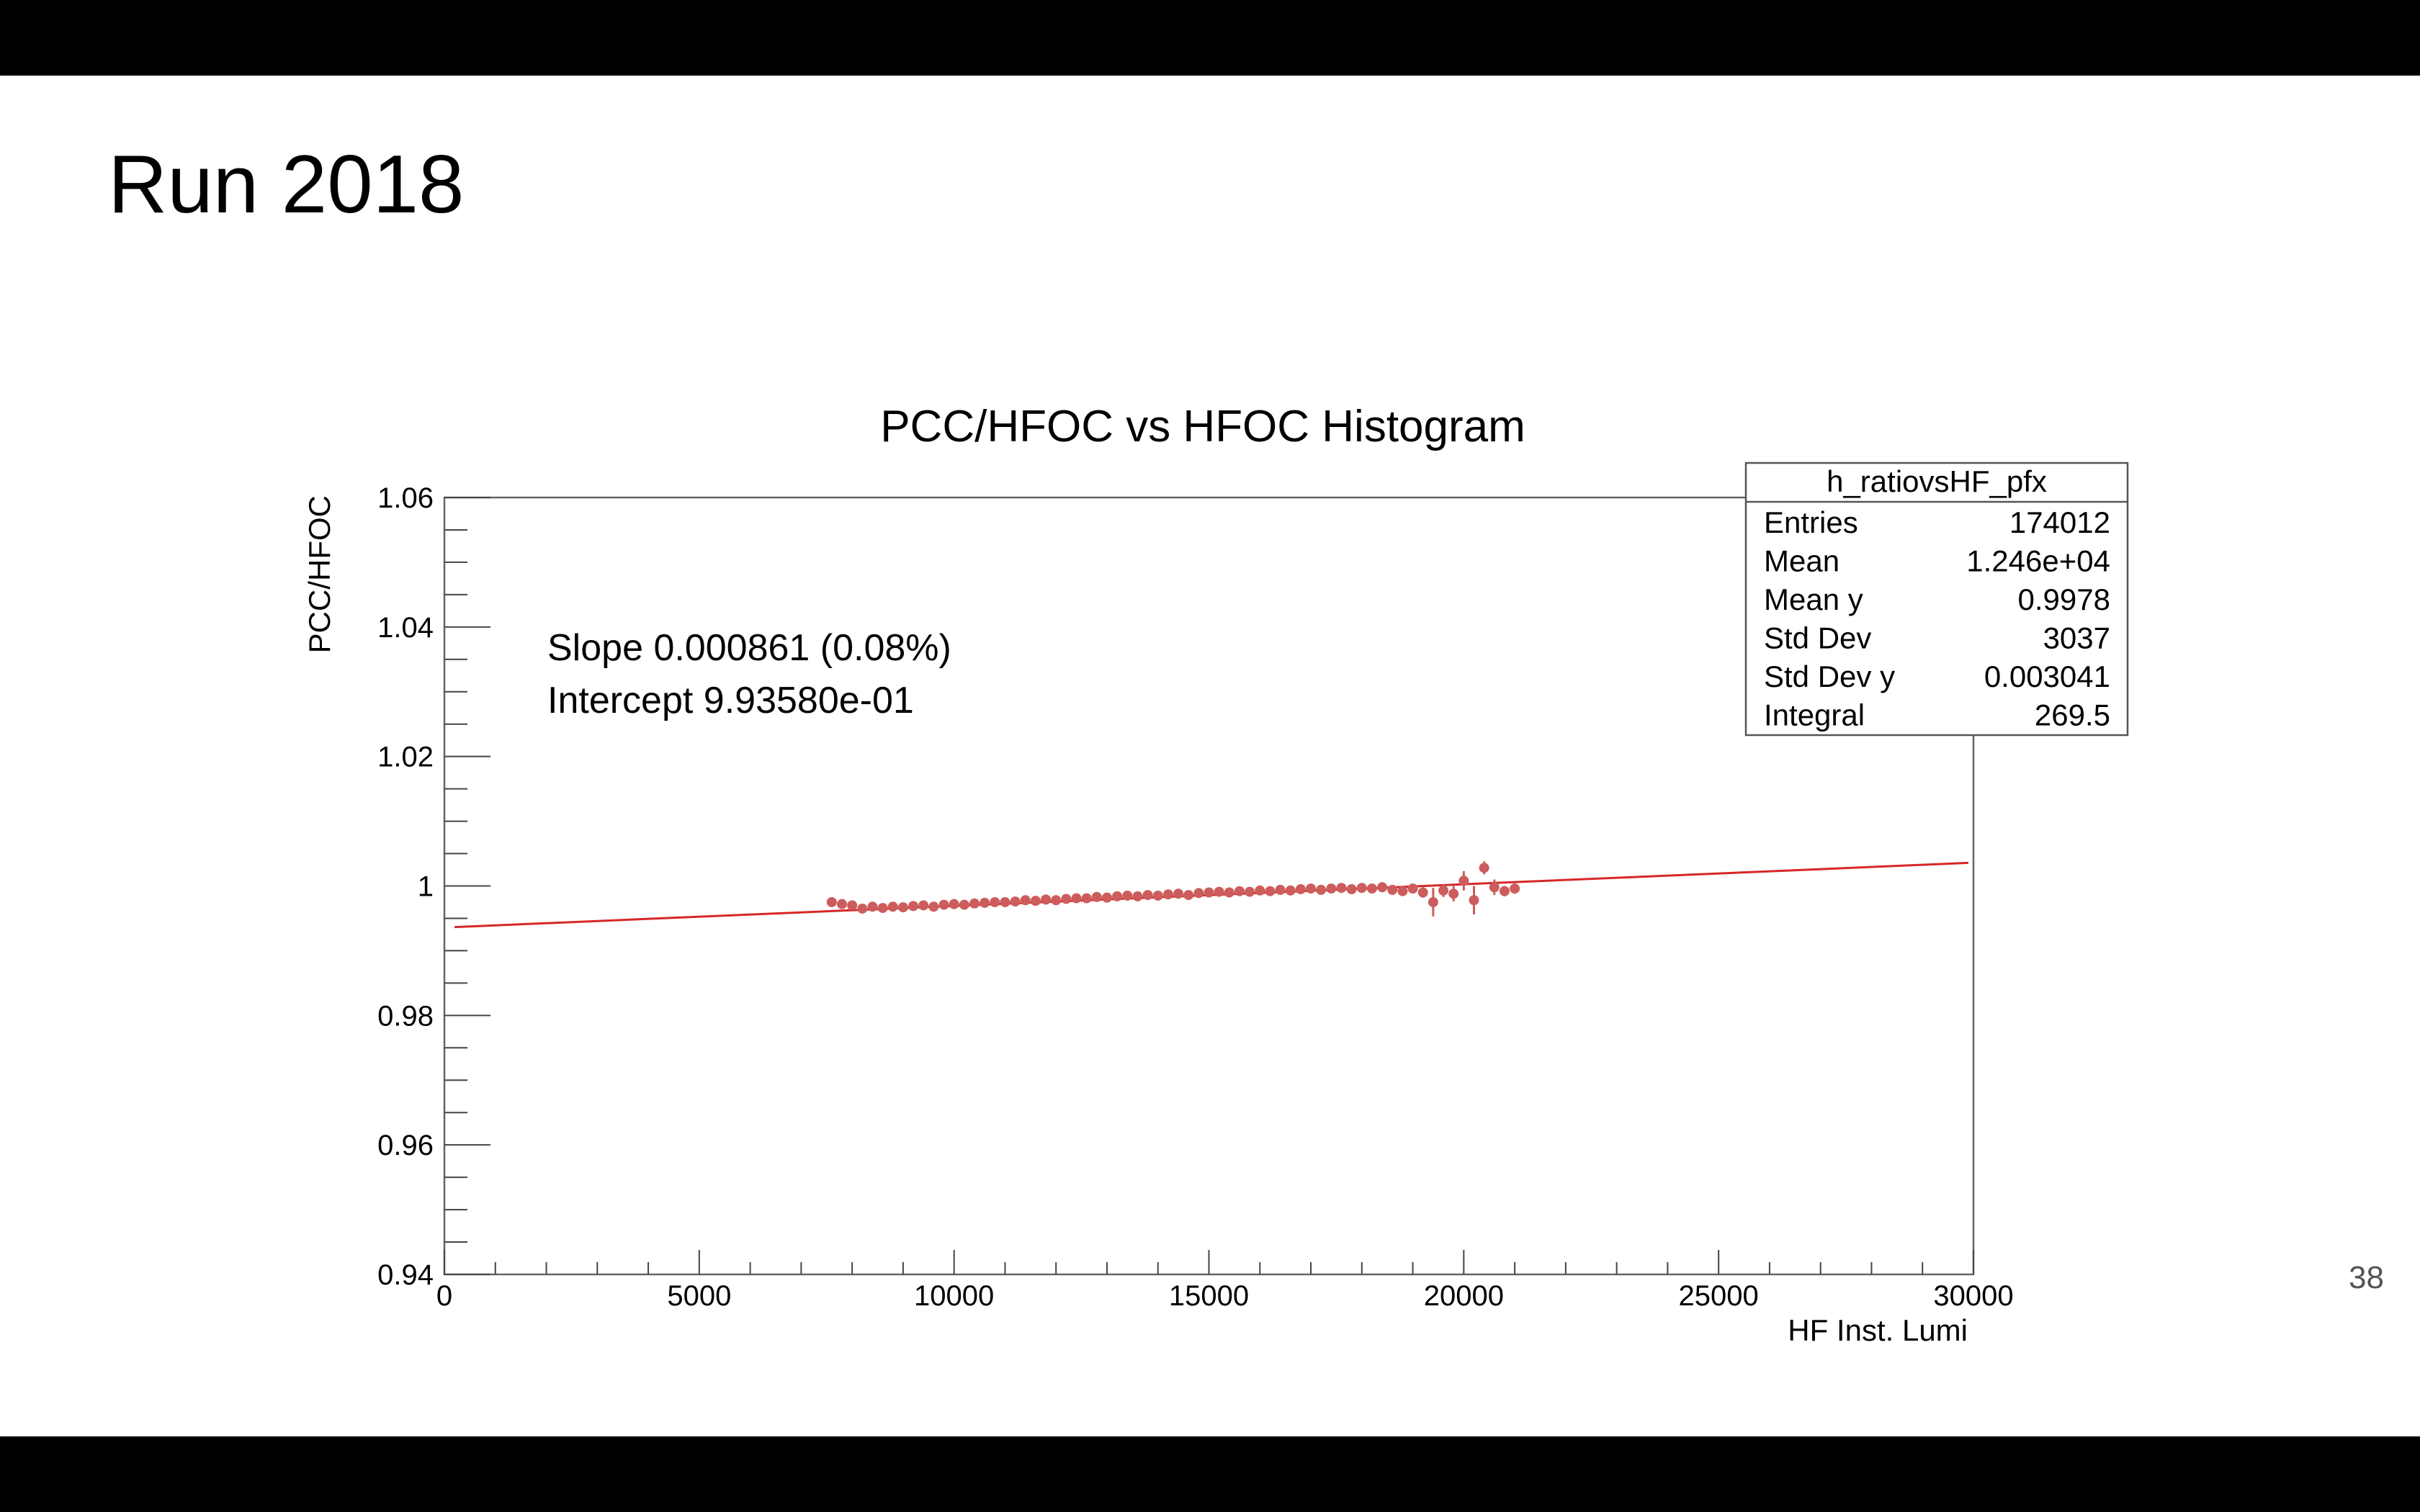 The width and height of the screenshot is (2420, 1512). I want to click on stats-row-value: 1.246e+04, so click(2038, 561).